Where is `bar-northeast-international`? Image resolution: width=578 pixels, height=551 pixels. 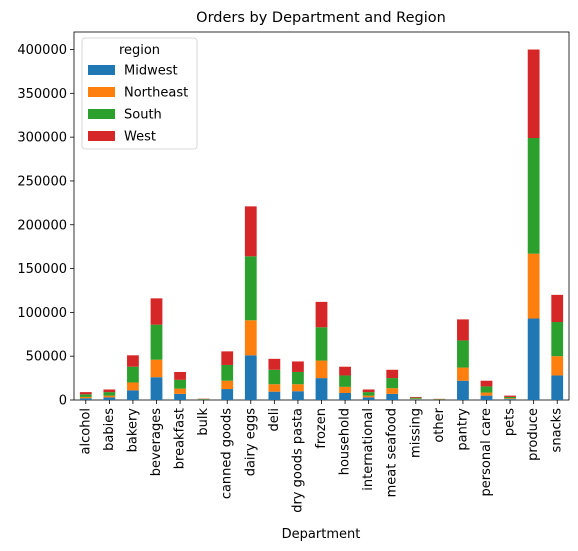
bar-northeast-international is located at coordinates (368, 396).